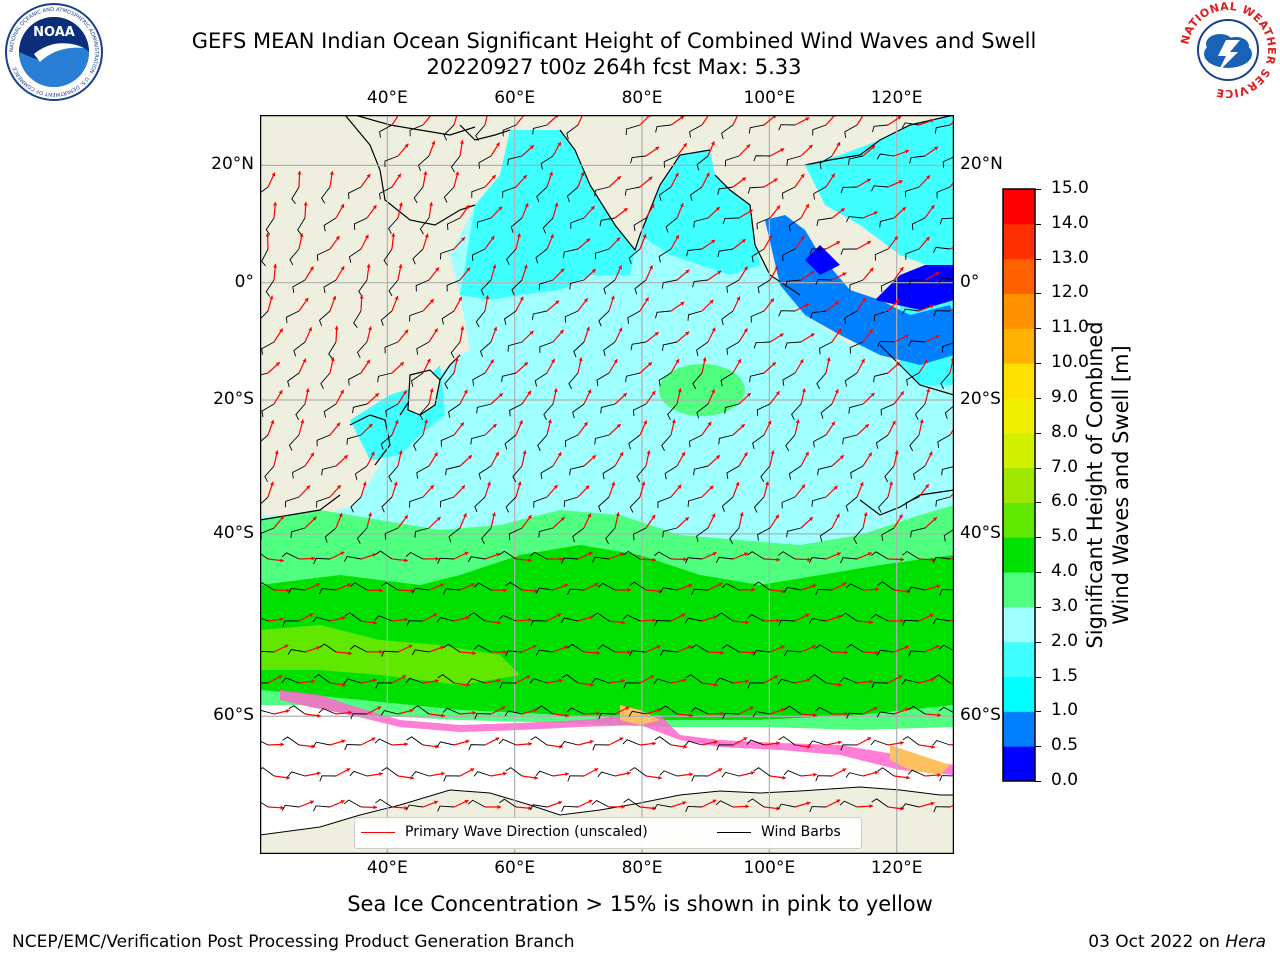  I want to click on axis-tick-label: 20°S, so click(980, 399).